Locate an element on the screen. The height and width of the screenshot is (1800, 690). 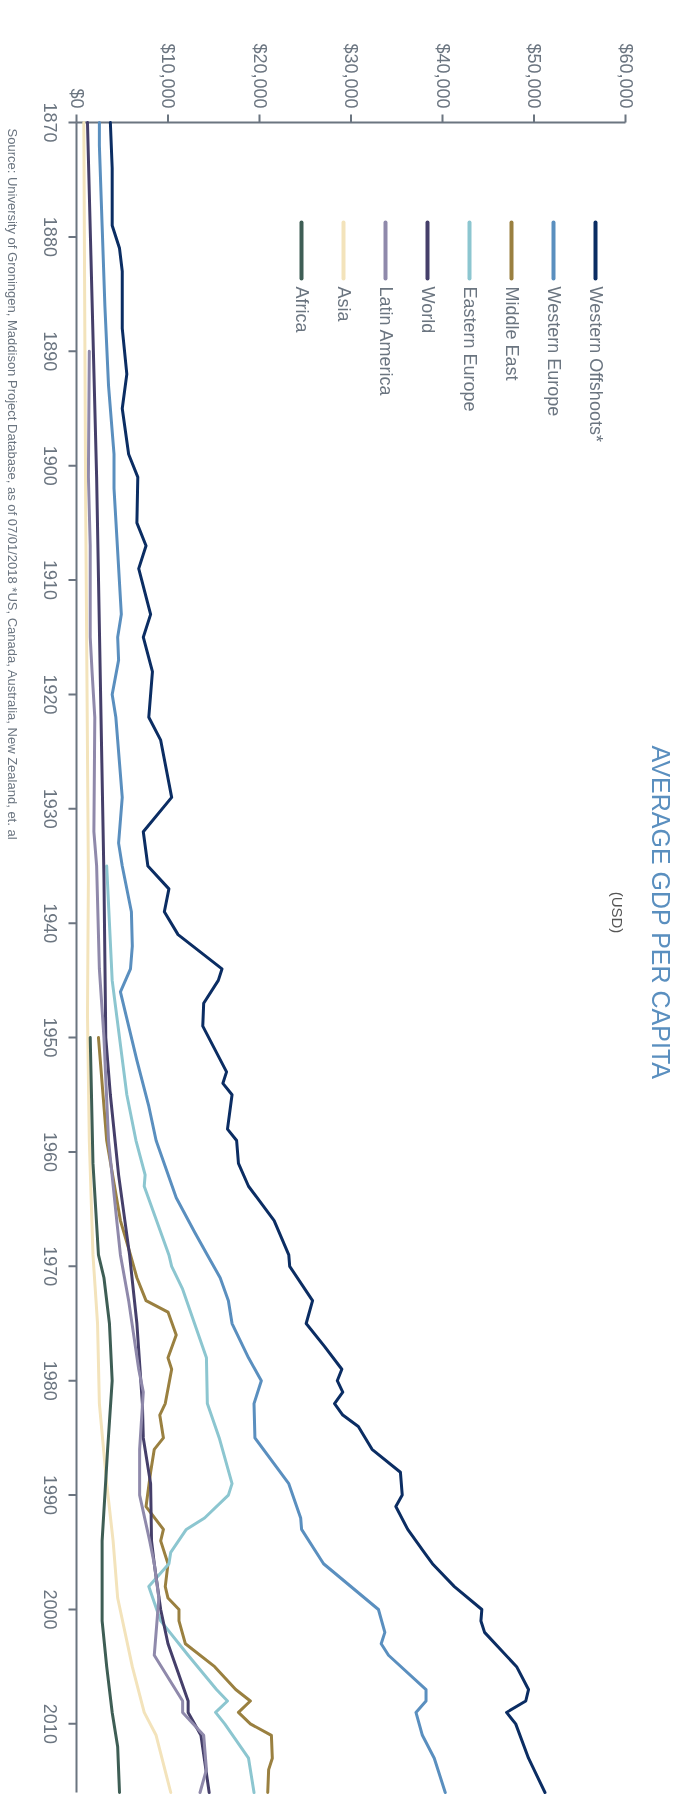
text: Africa is located at coordinates (301, 310).